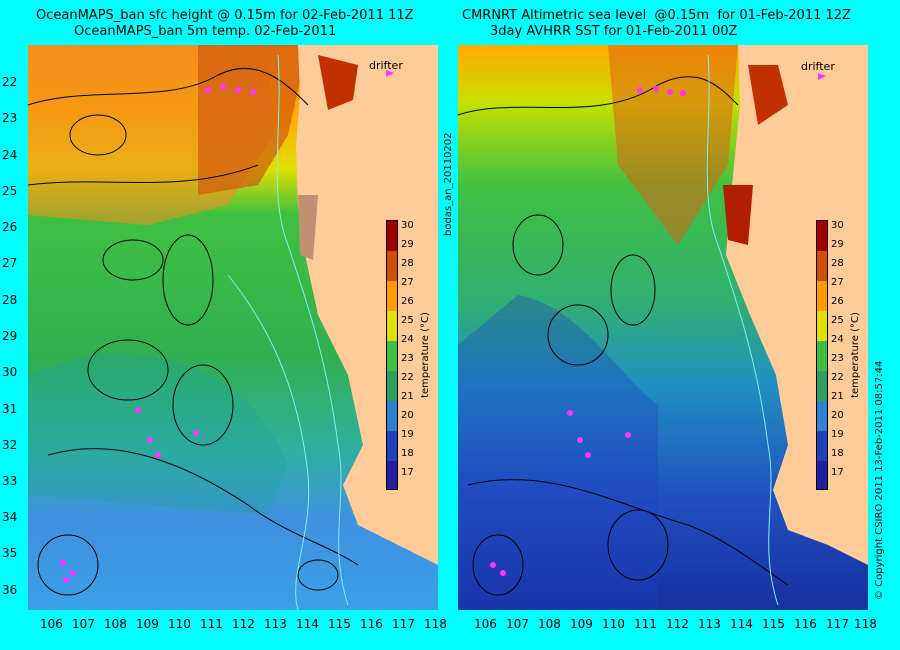 This screenshot has width=900, height=650. Describe the element at coordinates (10, 227) in the screenshot. I see `lat-label: 26` at that location.